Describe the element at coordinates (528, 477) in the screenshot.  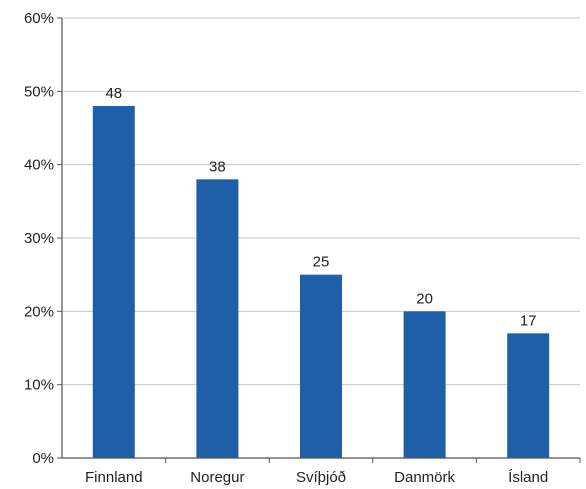
I see `x-tick-label: Ísland` at that location.